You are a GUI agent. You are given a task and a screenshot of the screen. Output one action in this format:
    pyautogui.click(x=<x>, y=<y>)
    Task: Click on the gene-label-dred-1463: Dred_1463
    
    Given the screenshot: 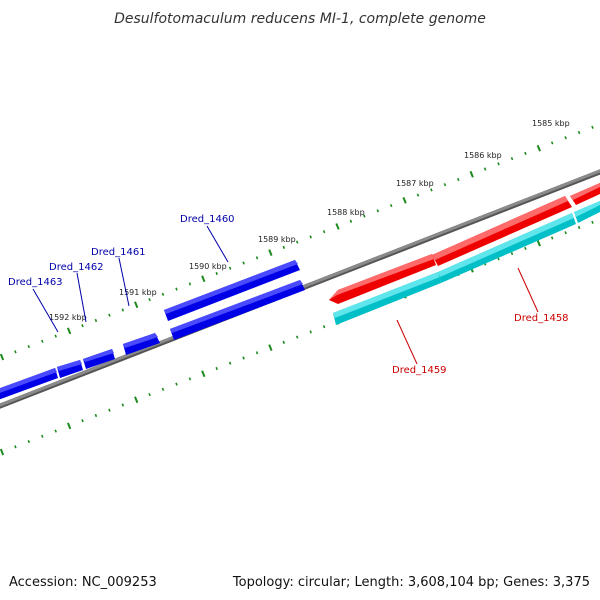 What is the action you would take?
    pyautogui.click(x=35, y=282)
    